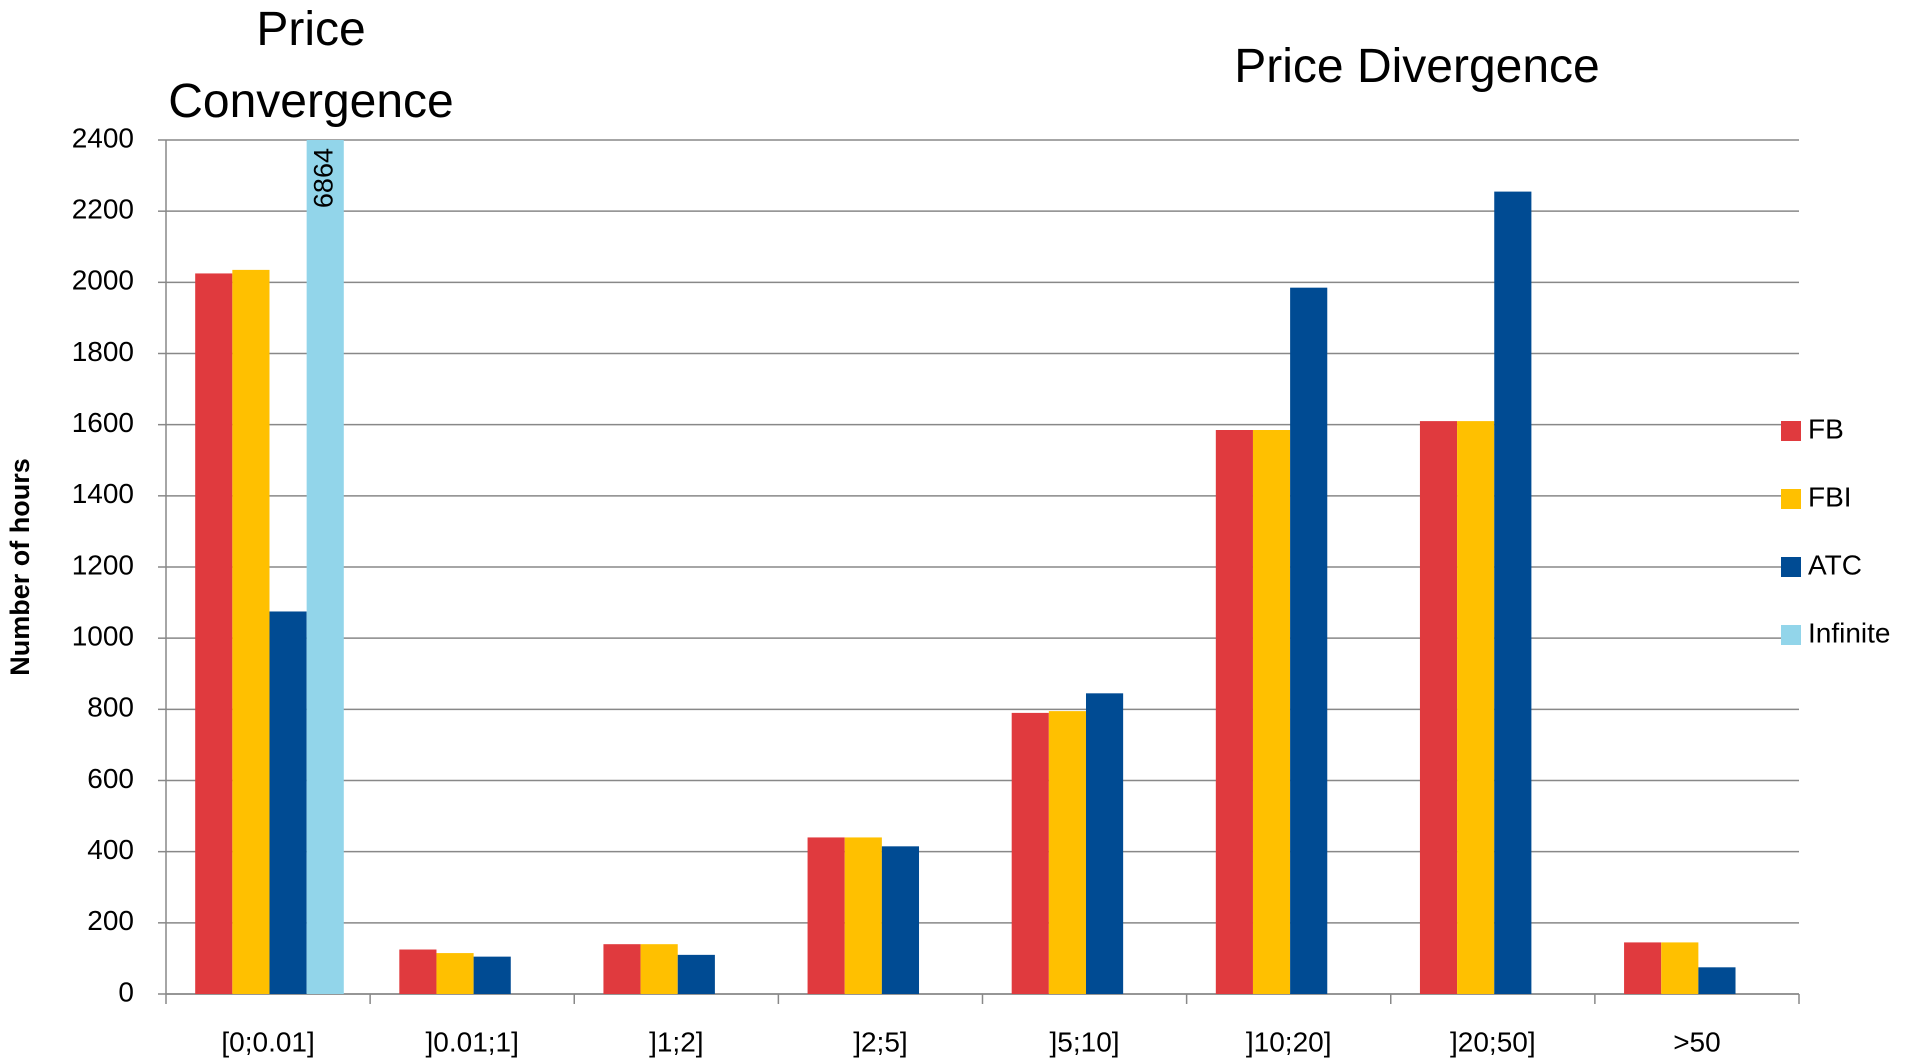  I want to click on y-tick-label: 200, so click(110, 920).